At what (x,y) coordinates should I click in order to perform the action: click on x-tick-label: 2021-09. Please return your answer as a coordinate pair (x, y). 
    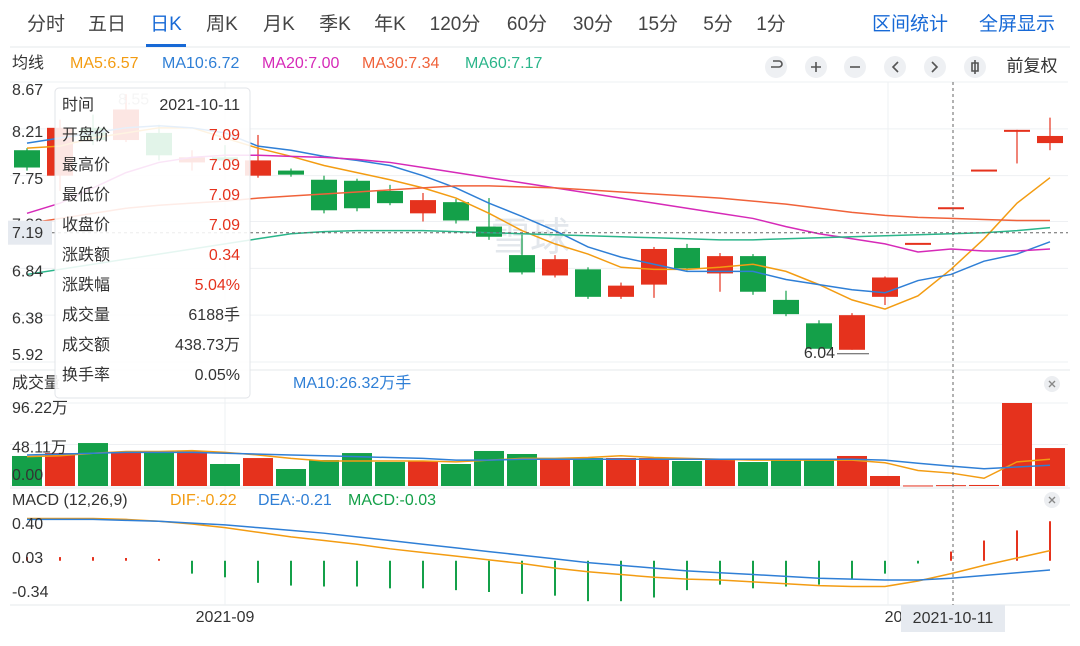
    Looking at the image, I should click on (225, 617).